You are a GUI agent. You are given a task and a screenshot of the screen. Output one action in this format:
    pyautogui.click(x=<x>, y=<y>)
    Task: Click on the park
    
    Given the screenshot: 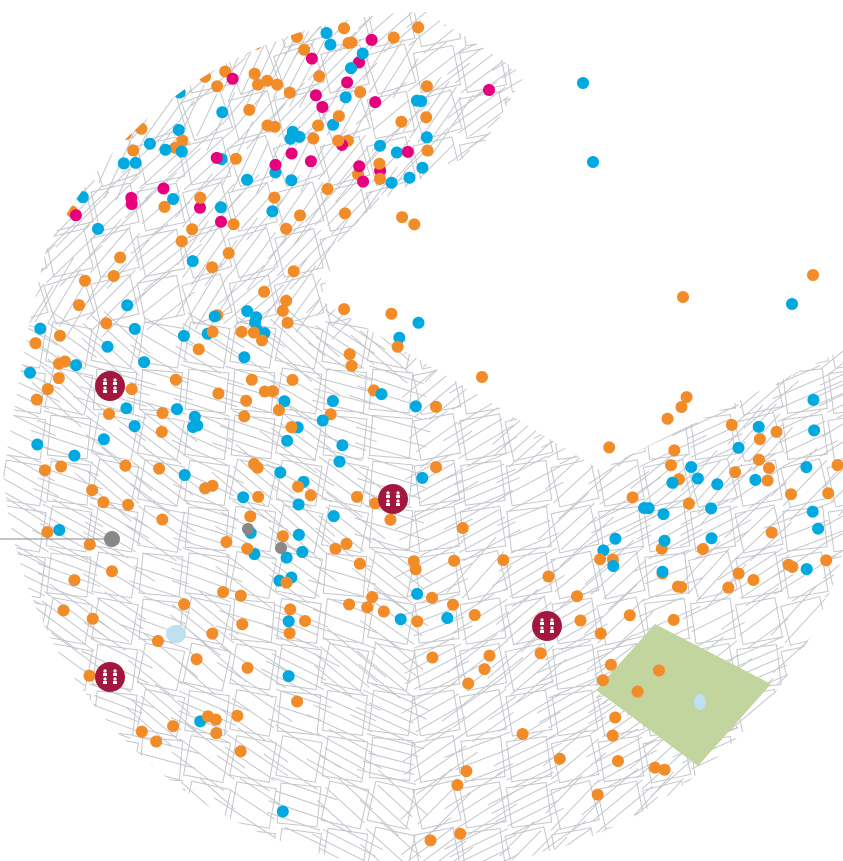 What is the action you would take?
    pyautogui.click(x=683, y=695)
    